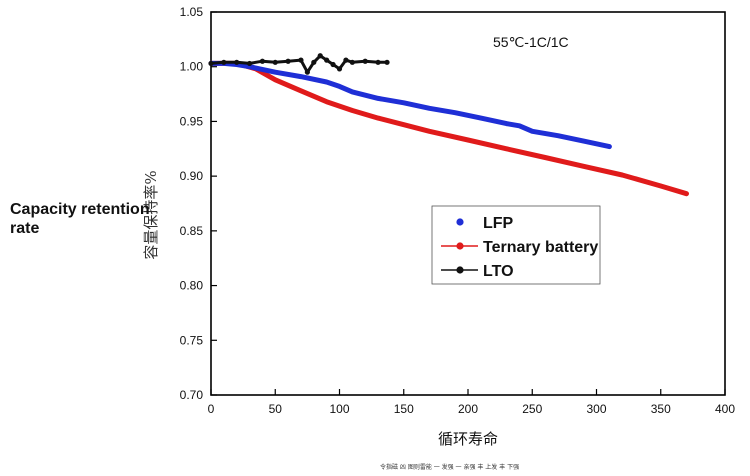  I want to click on side-label-line1: Capacity retention, so click(80, 209).